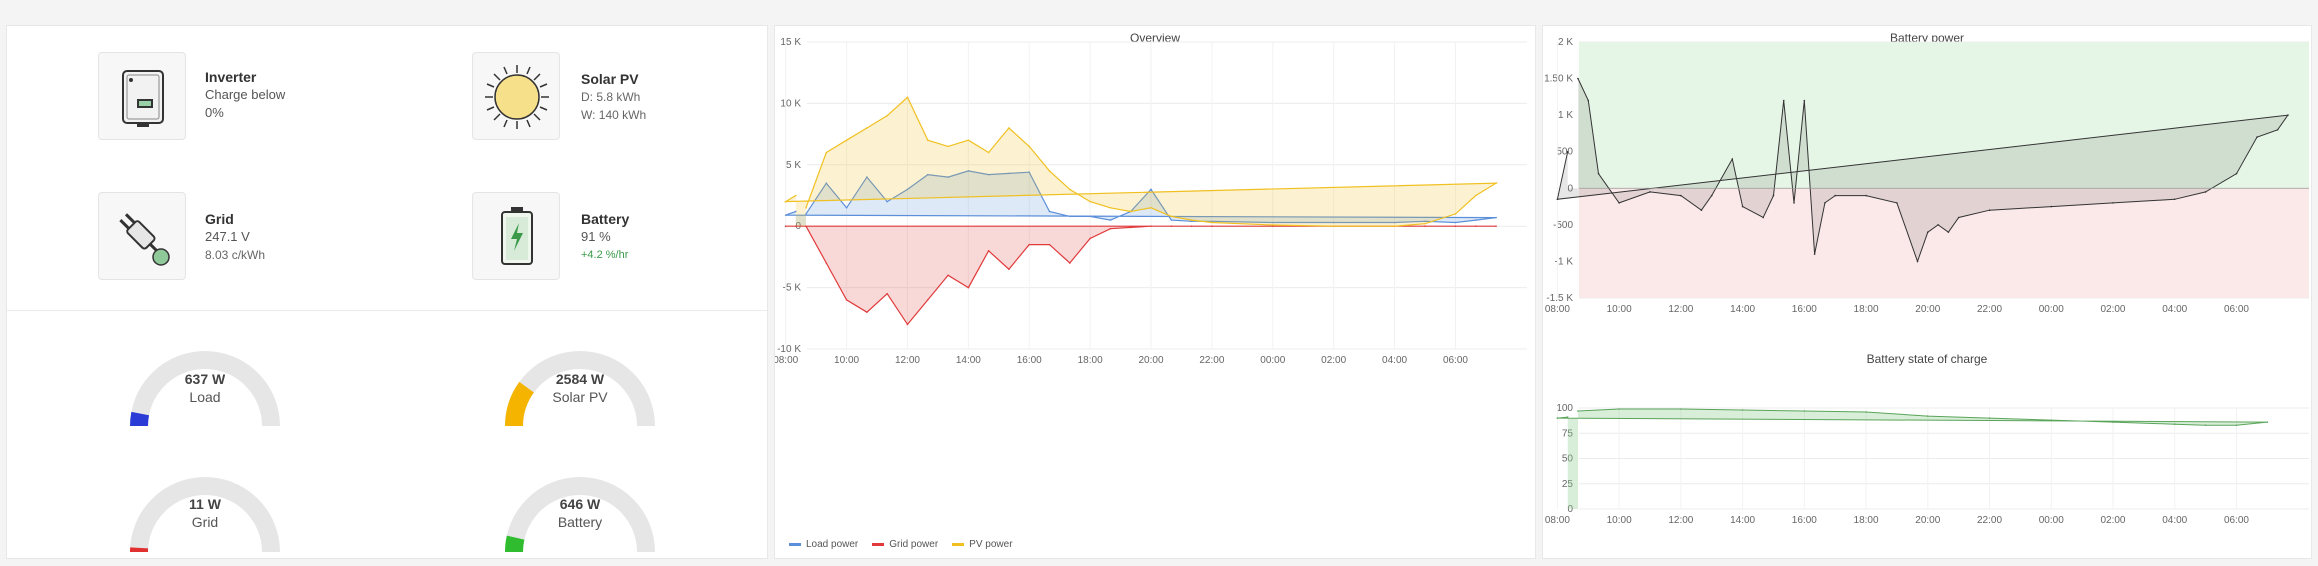 The width and height of the screenshot is (2318, 566). Describe the element at coordinates (1944, 115) in the screenshot. I see `positive-band` at that location.